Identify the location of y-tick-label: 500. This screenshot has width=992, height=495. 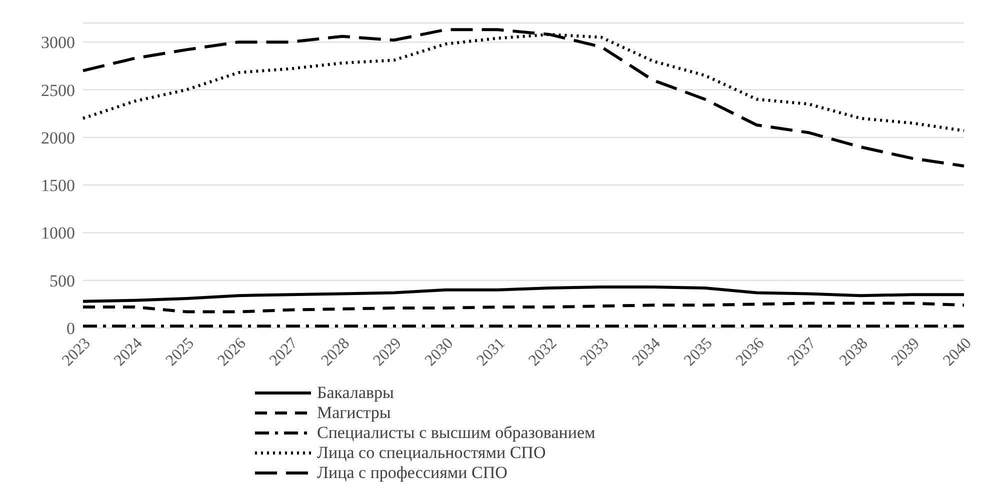
(62, 280).